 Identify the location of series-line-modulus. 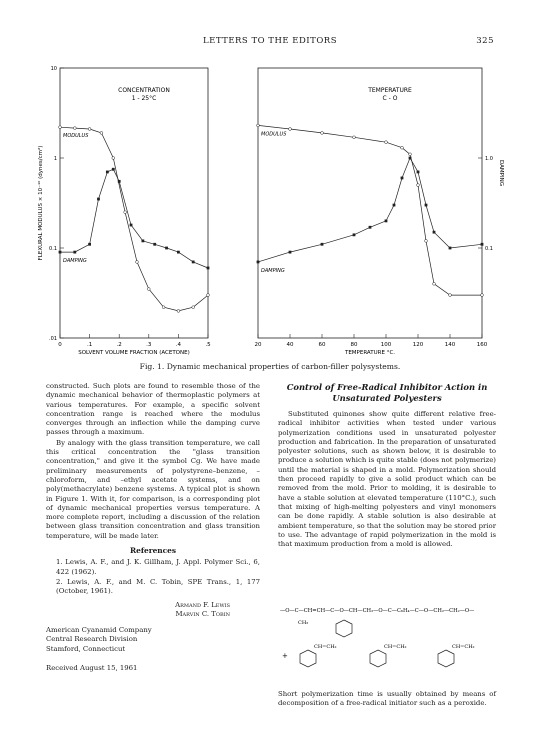
(369, 210).